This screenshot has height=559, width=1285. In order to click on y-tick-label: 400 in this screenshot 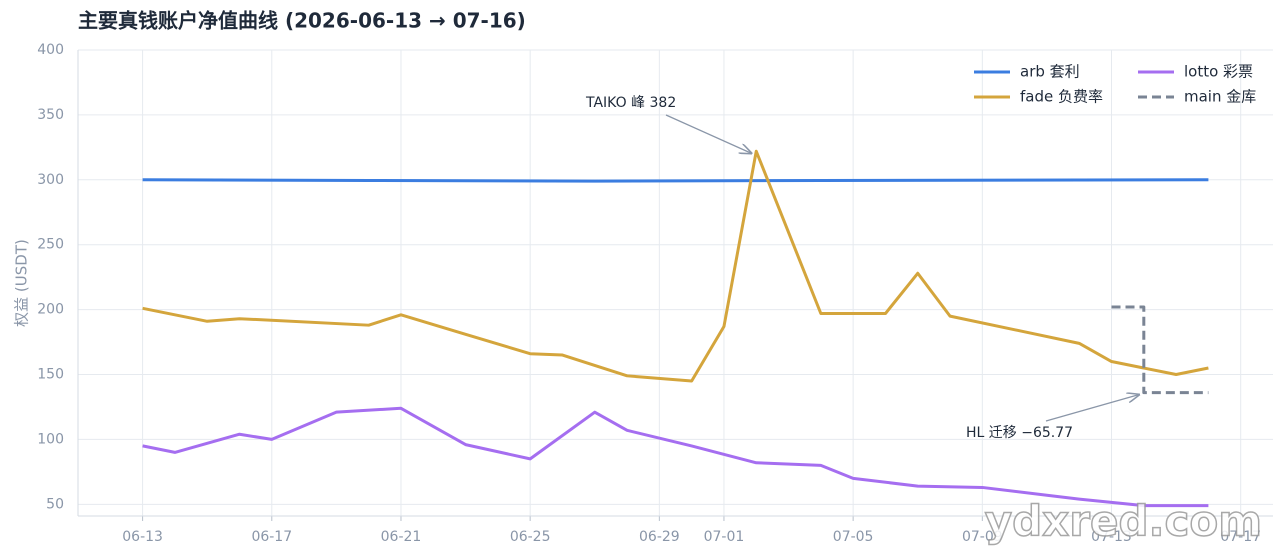, I will do `click(50, 50)`.